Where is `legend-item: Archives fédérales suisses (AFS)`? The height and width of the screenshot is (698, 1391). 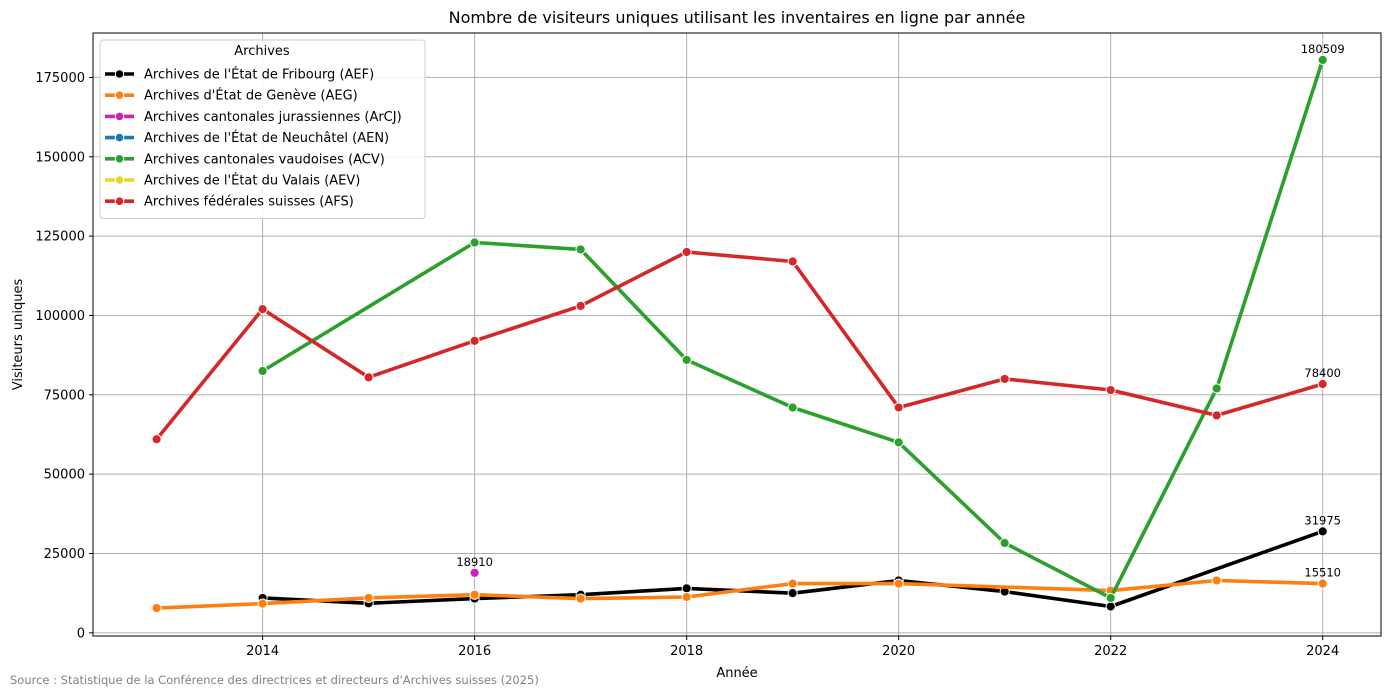 legend-item: Archives fédérales suisses (AFS) is located at coordinates (229, 202).